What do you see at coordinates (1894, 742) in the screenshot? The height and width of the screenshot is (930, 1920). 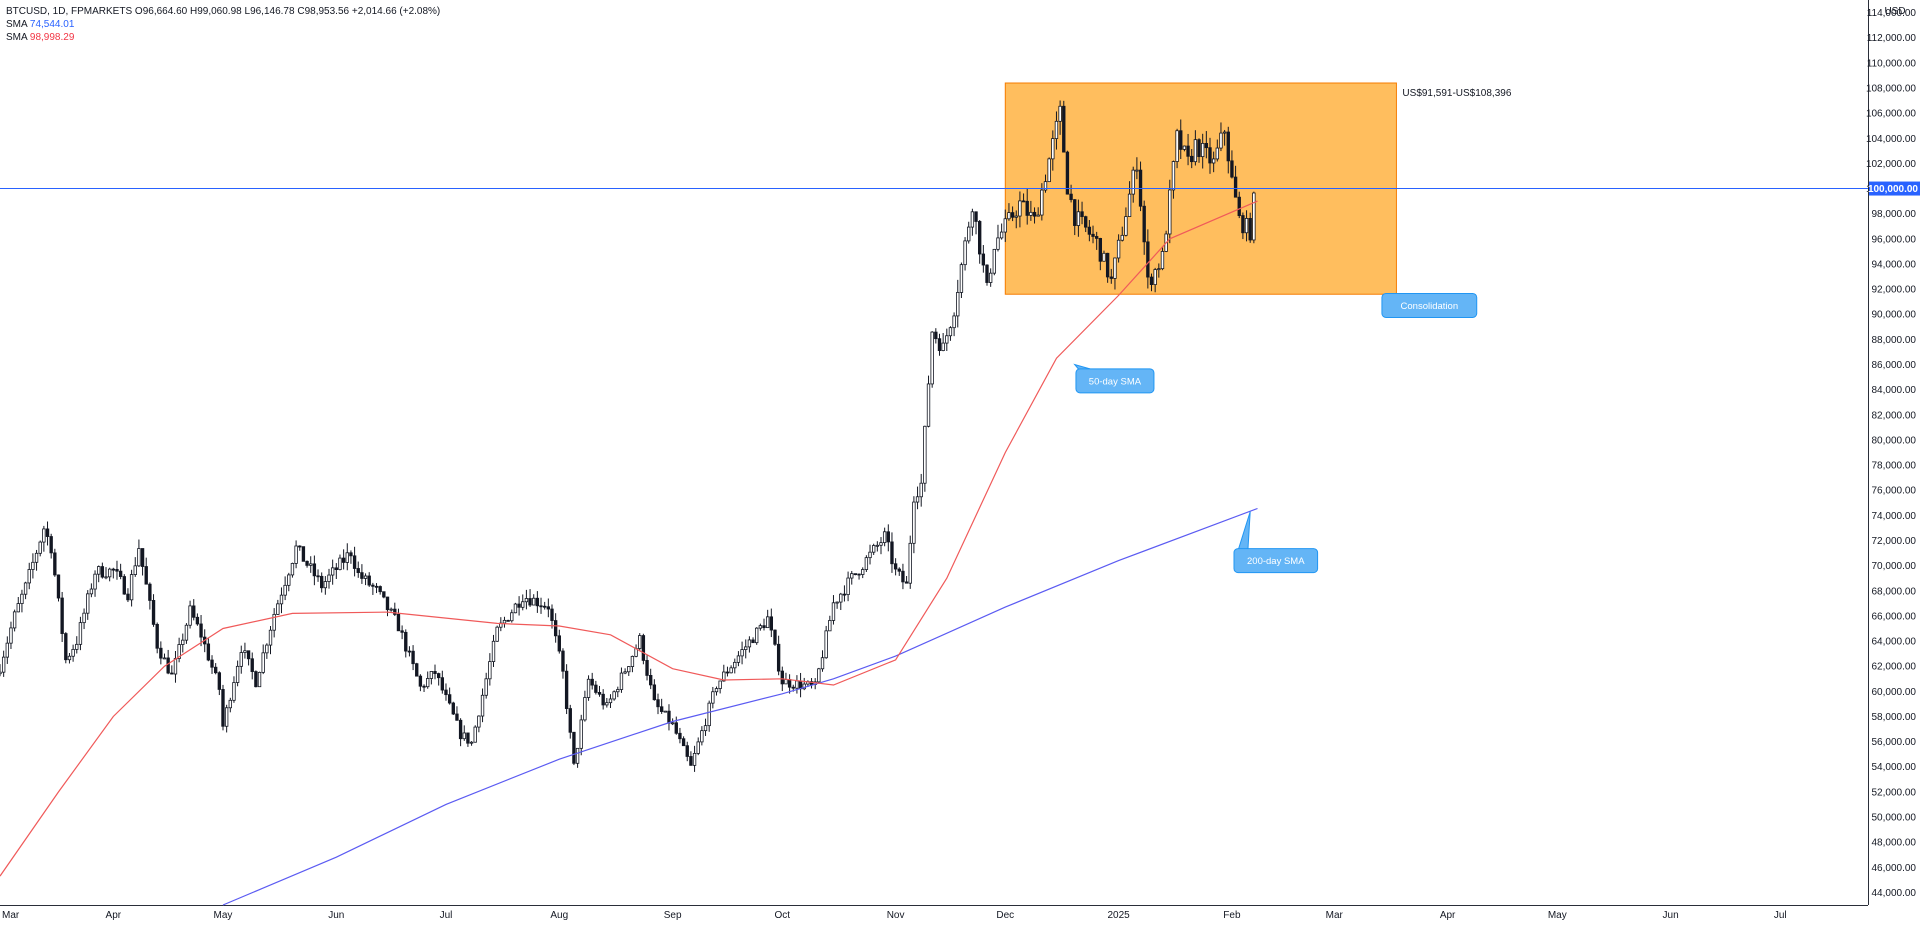 I see `y-tick-label: 56,000.00` at bounding box center [1894, 742].